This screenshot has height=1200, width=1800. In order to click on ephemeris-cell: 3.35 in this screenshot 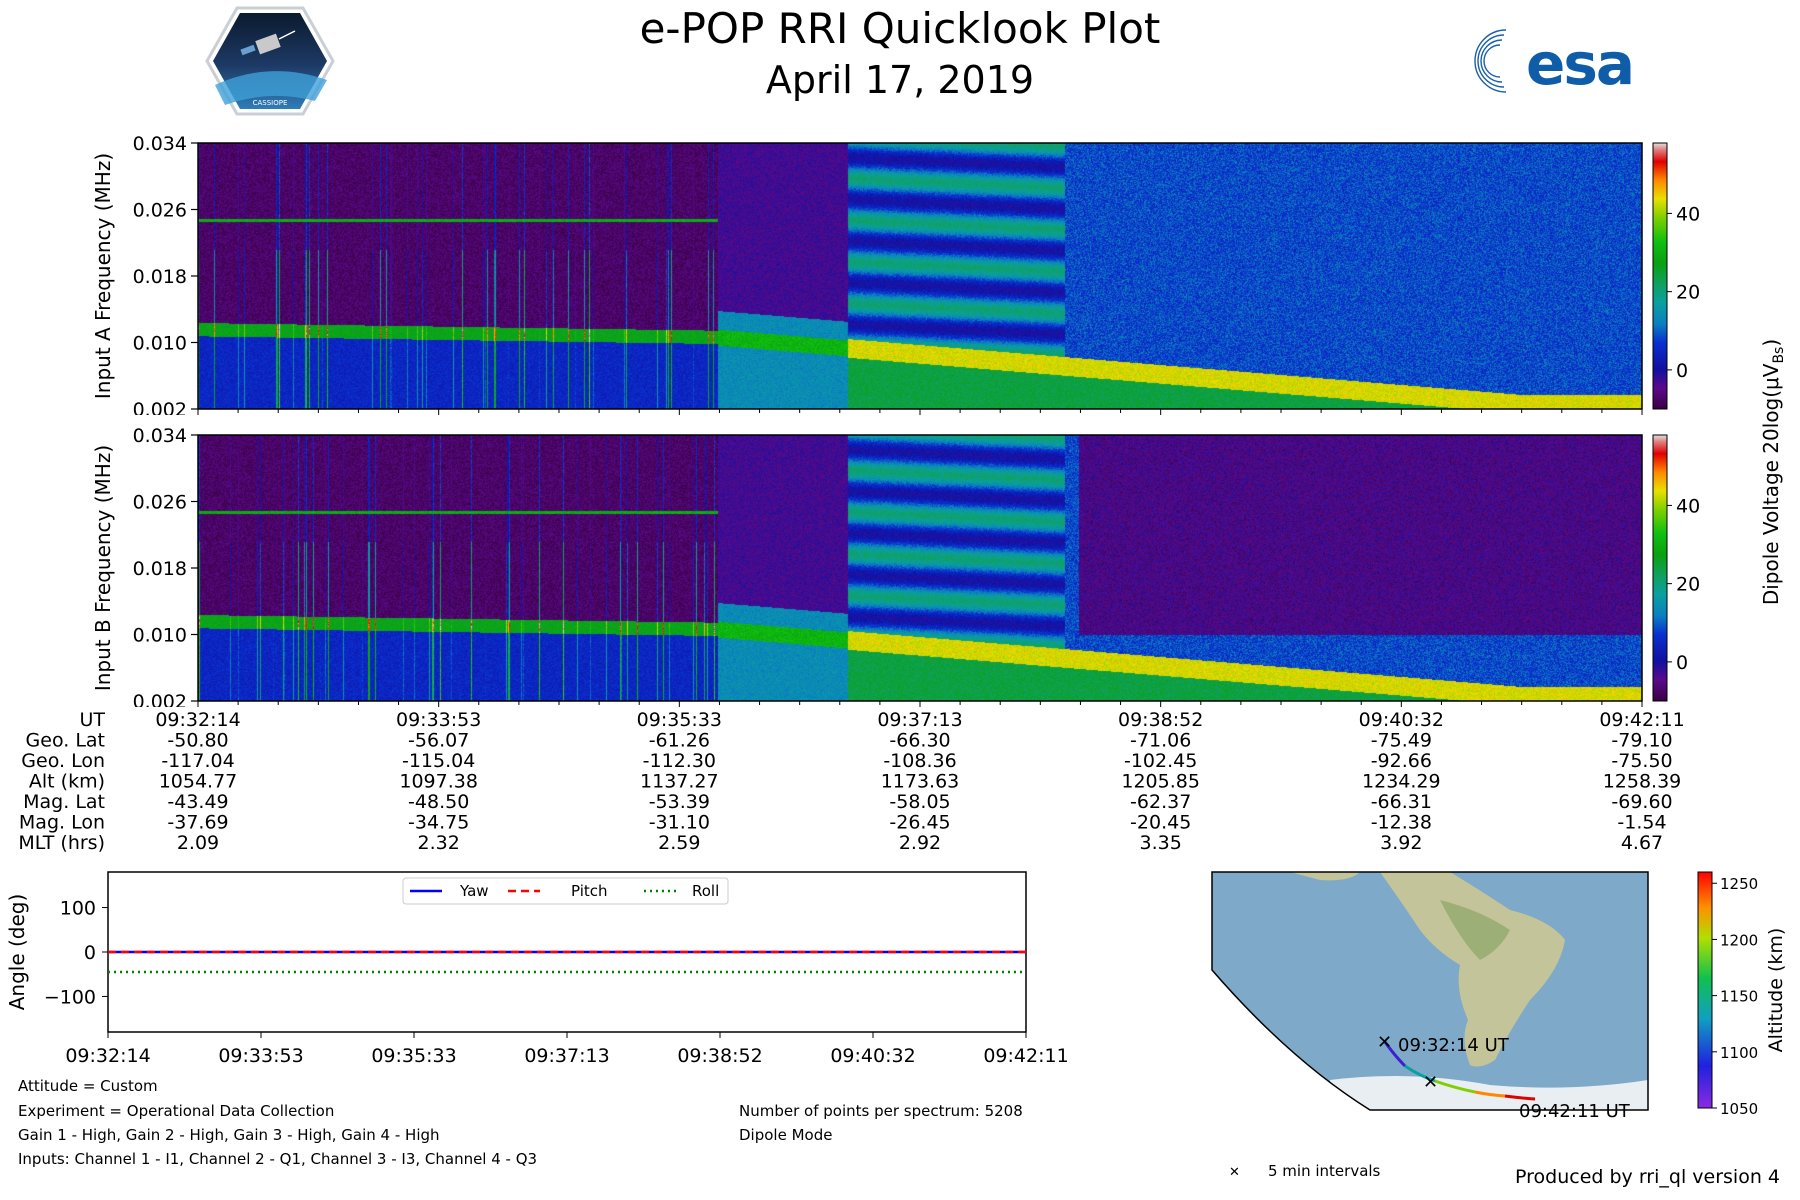, I will do `click(1161, 843)`.